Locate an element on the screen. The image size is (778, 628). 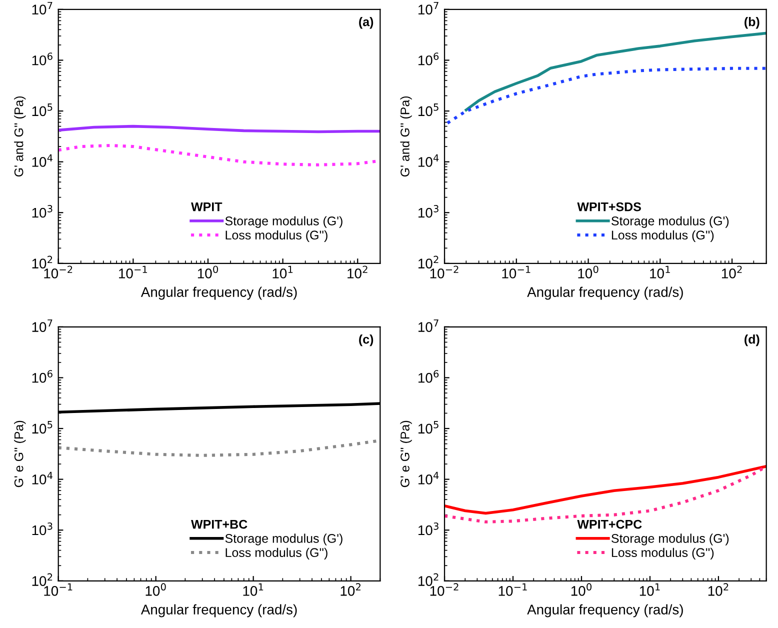
annotation: (b) is located at coordinates (752, 23).